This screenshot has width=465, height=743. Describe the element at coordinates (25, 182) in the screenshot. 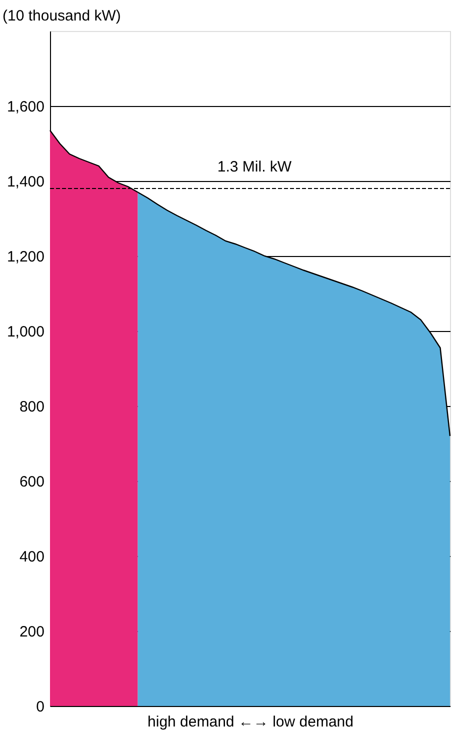

I see `y-tick-label: 1,400` at that location.